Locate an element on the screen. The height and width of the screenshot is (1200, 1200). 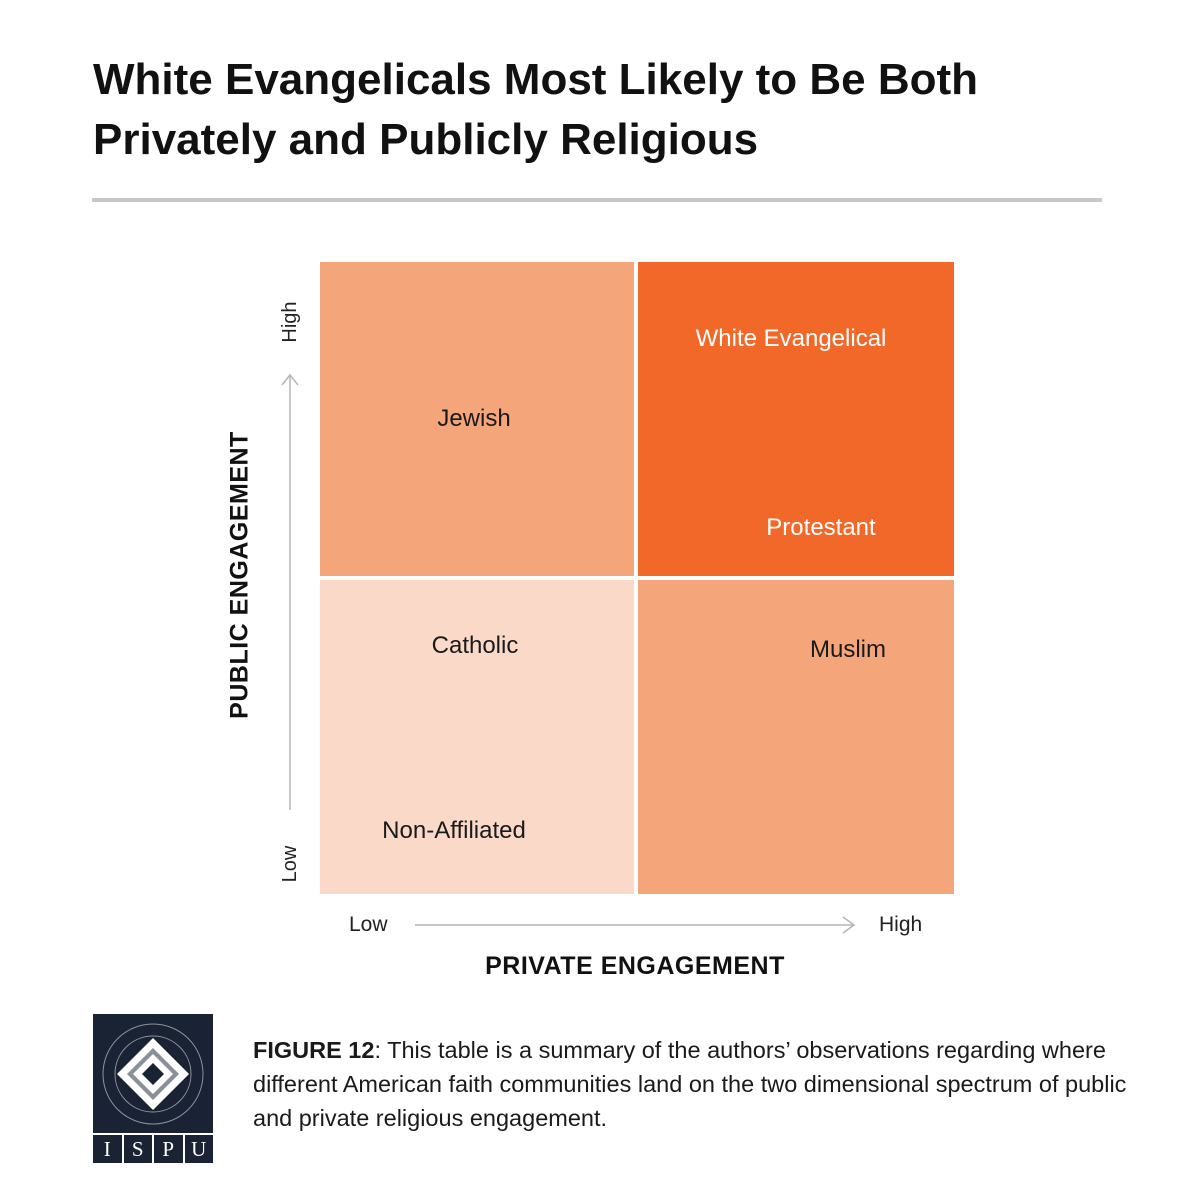
logo-letter: I is located at coordinates (107, 1149).